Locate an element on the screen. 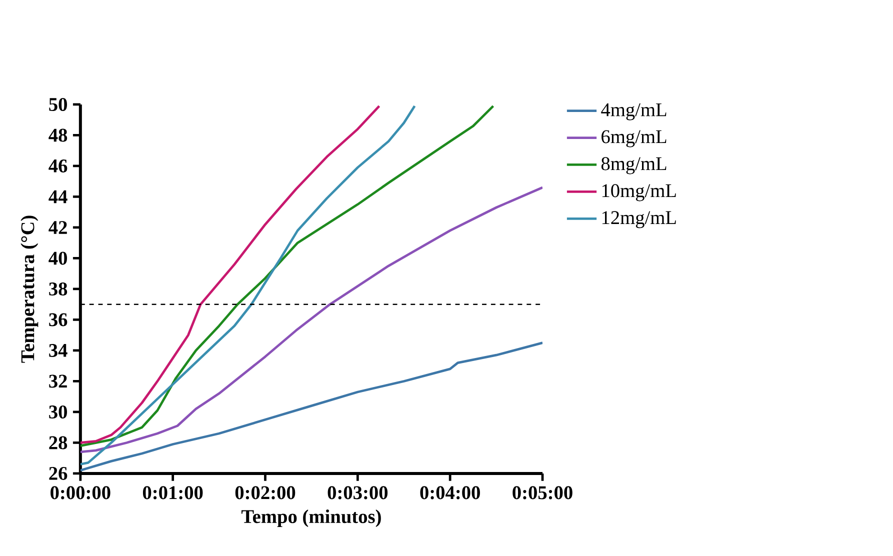 The width and height of the screenshot is (893, 556). line-series is located at coordinates (311, 407).